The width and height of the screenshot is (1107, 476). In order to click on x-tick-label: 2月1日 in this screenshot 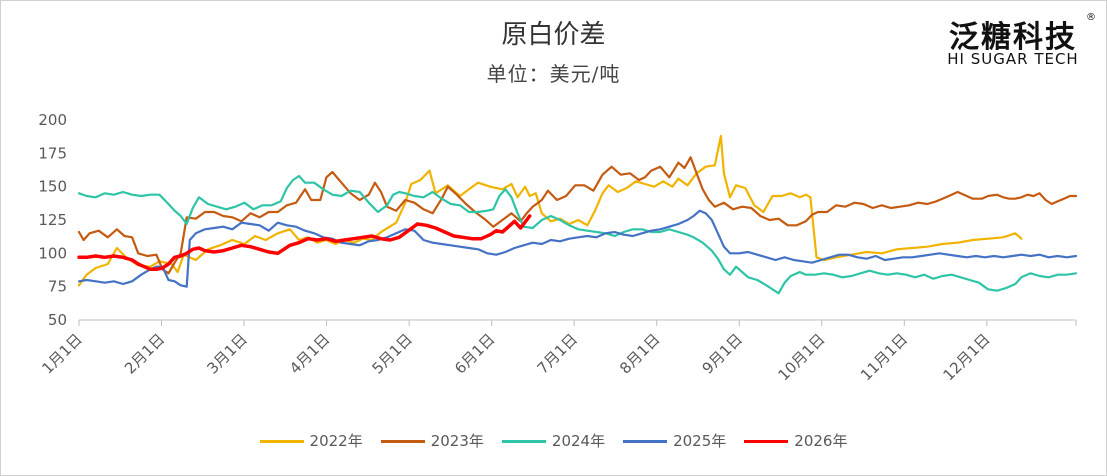, I will do `click(144, 353)`.